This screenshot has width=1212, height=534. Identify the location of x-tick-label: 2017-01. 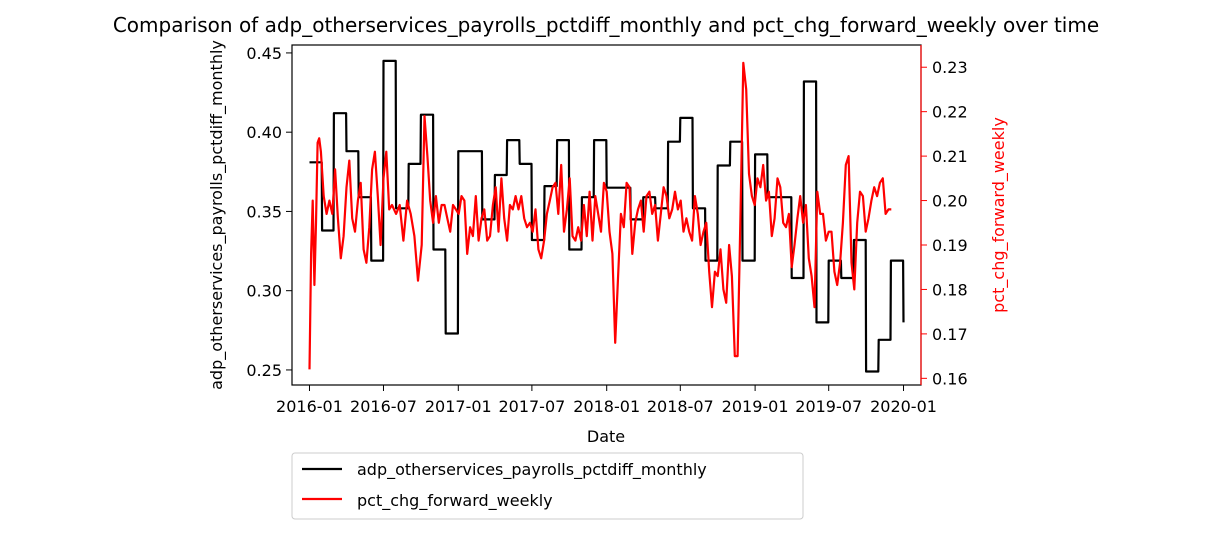
(458, 406).